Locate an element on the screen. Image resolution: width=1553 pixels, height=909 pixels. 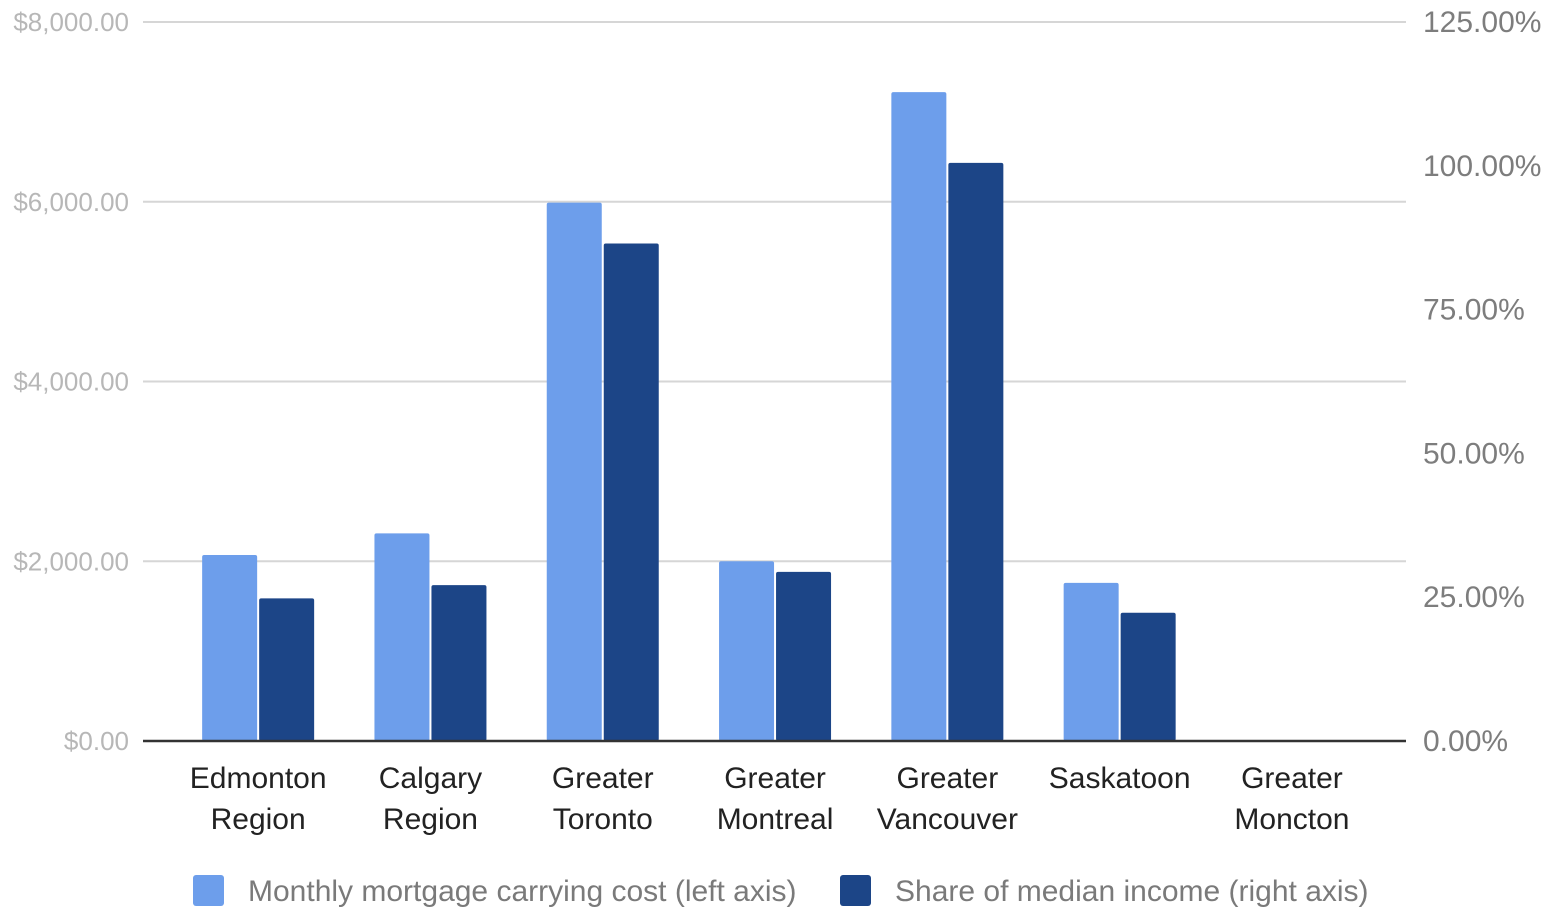
right-axis-tick-label: 75.00% is located at coordinates (1474, 310).